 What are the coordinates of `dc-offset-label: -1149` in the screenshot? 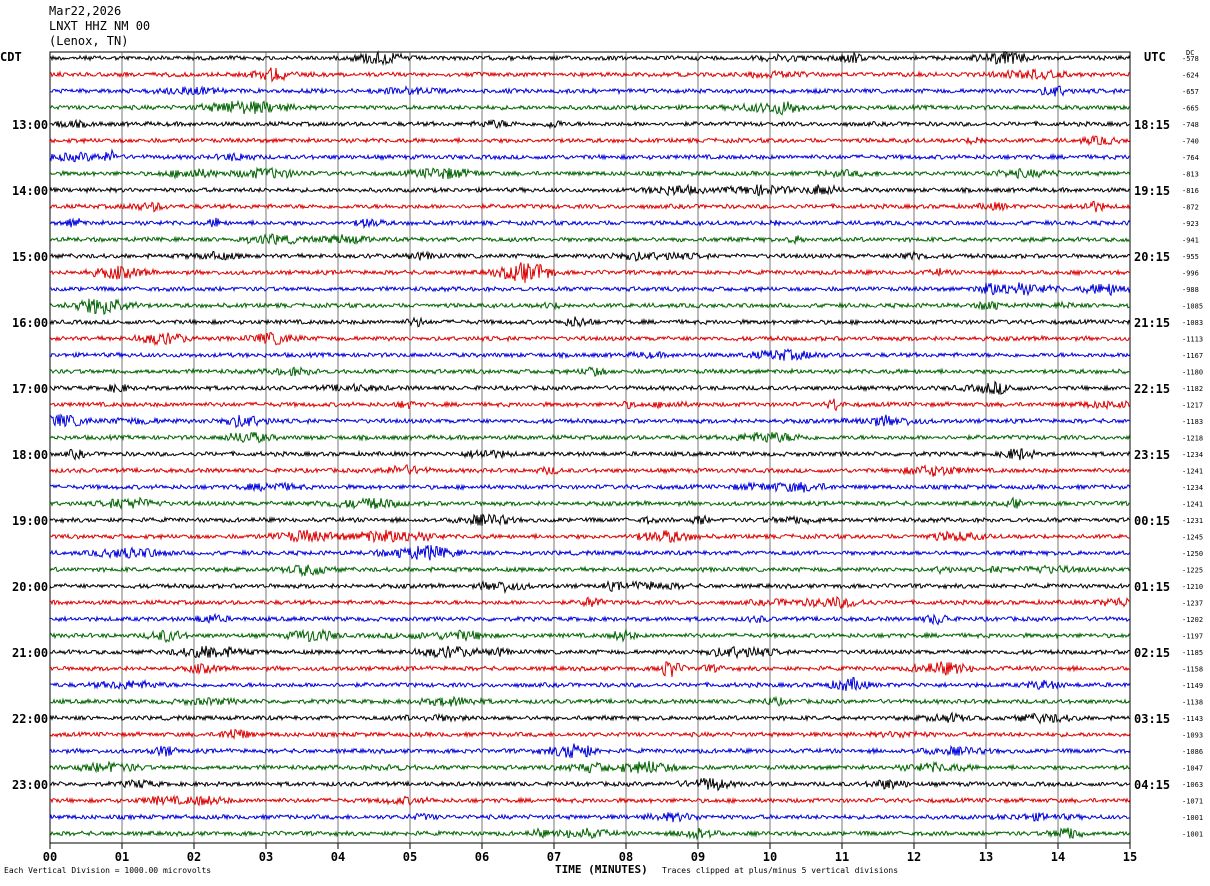 It's located at (1192, 686).